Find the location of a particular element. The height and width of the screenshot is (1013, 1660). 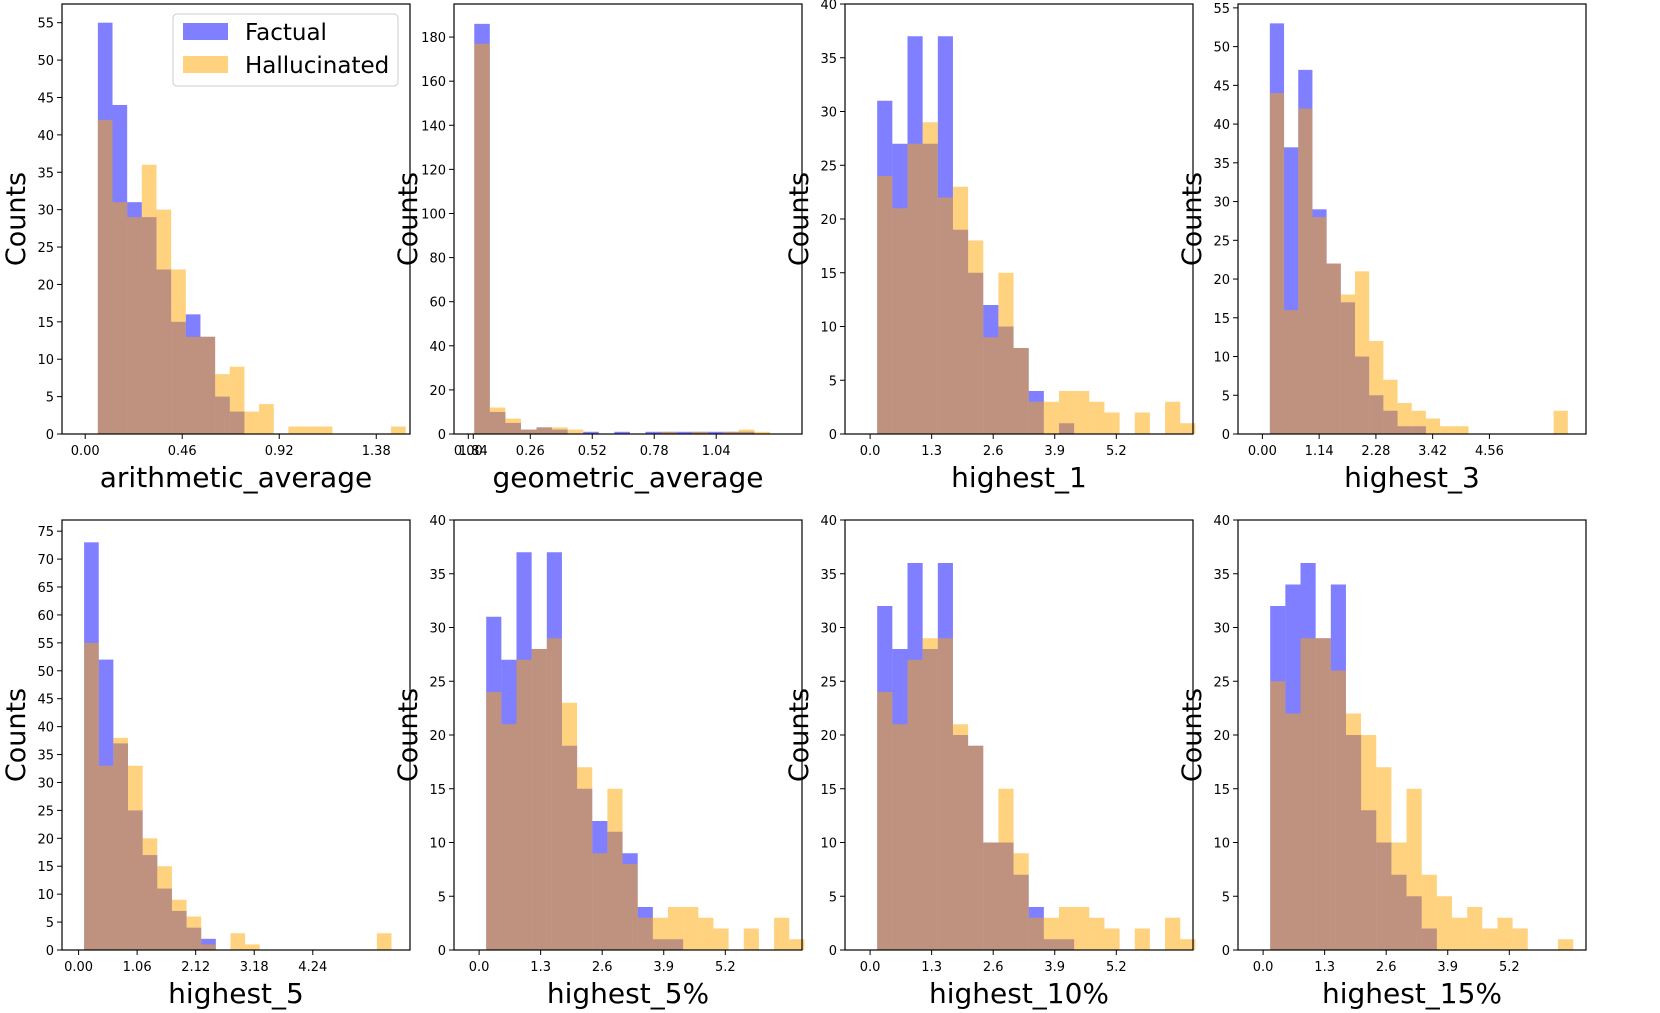

x-axis-label: geometric_average is located at coordinates (628, 477).